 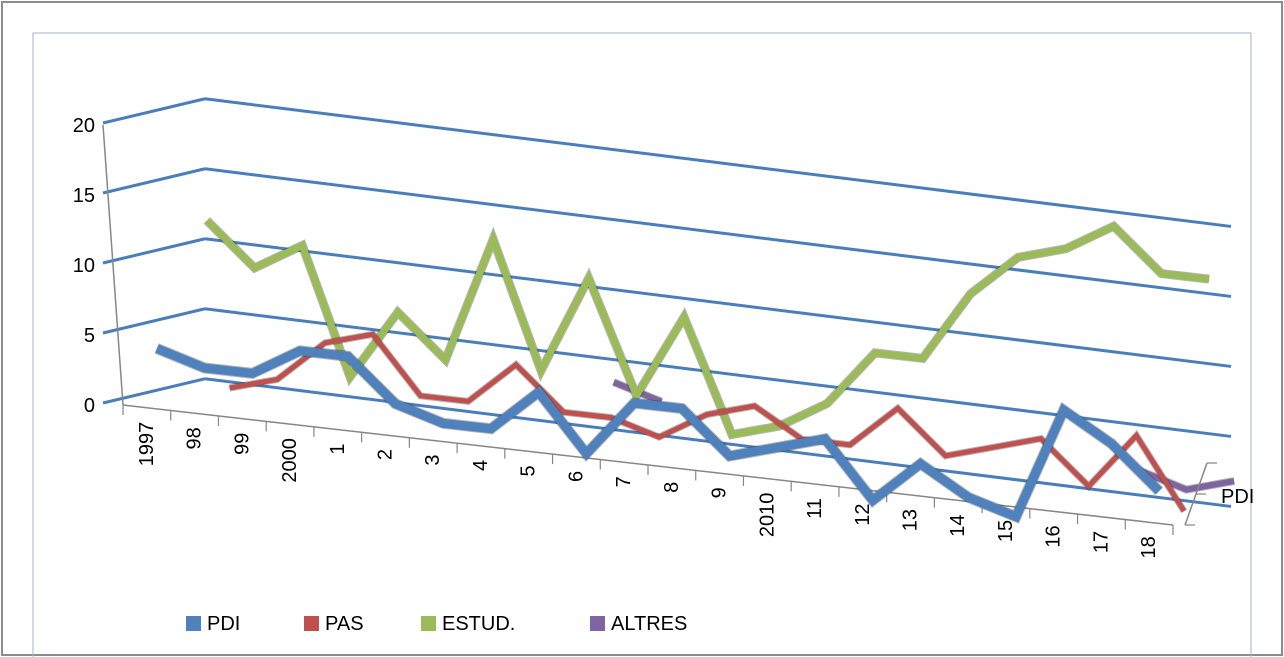 I want to click on x-tick-label: 13, so click(x=911, y=520).